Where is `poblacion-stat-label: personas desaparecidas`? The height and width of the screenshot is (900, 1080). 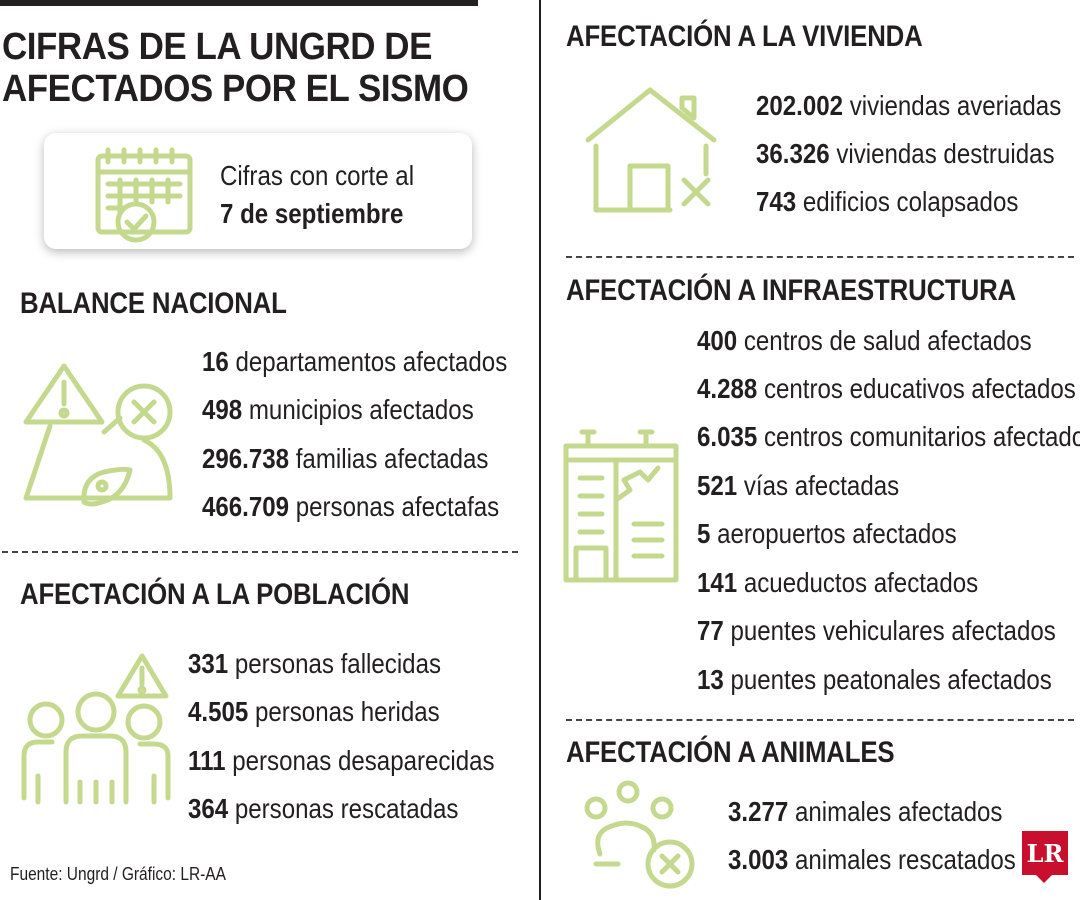 poblacion-stat-label: personas desaparecidas is located at coordinates (363, 760).